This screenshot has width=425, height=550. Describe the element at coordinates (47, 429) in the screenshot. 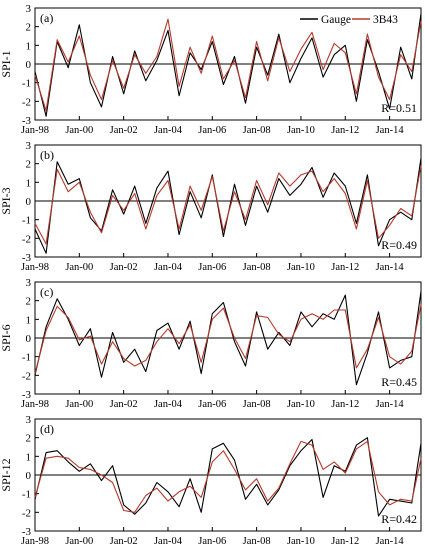

I see `panel-label: (d)` at that location.